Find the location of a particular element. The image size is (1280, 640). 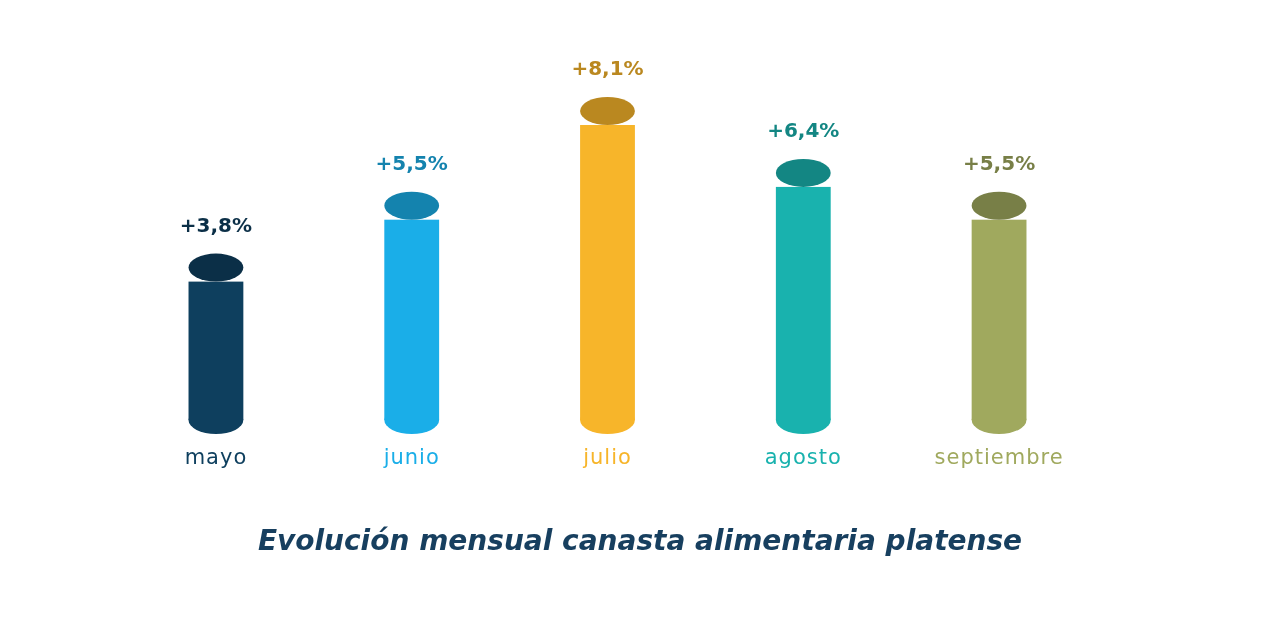

text: Evolución mensual canasta alimentaria platense is located at coordinates (640, 540).